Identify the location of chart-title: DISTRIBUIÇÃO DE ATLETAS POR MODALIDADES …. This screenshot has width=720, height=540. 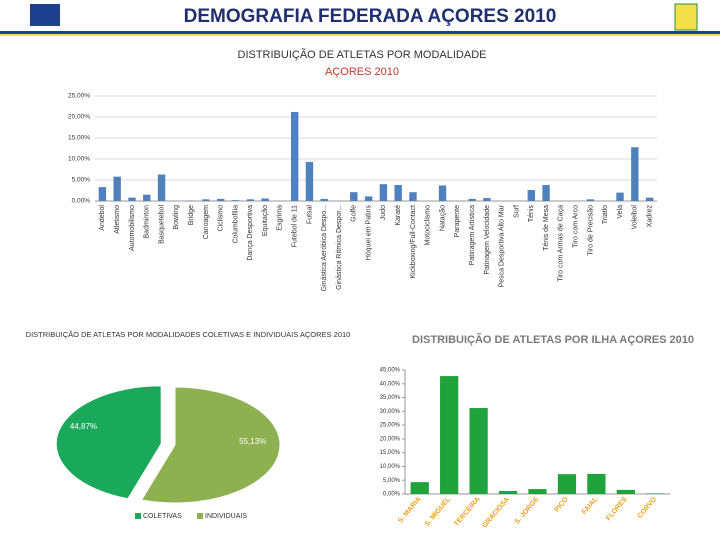
(188, 334).